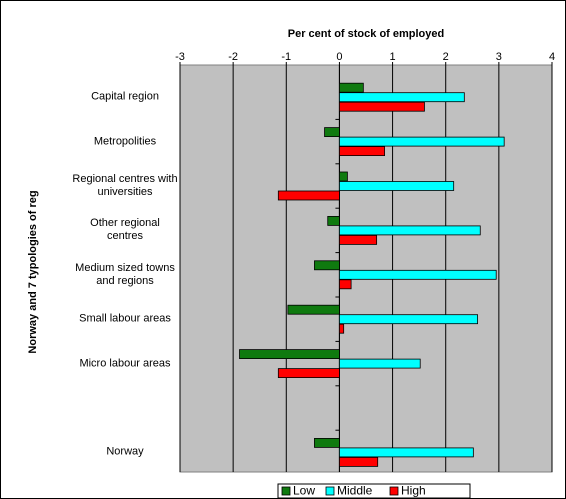 This screenshot has height=499, width=566. What do you see at coordinates (33, 271) in the screenshot?
I see `y-axis-label: Norway and 7 typologies of reg` at bounding box center [33, 271].